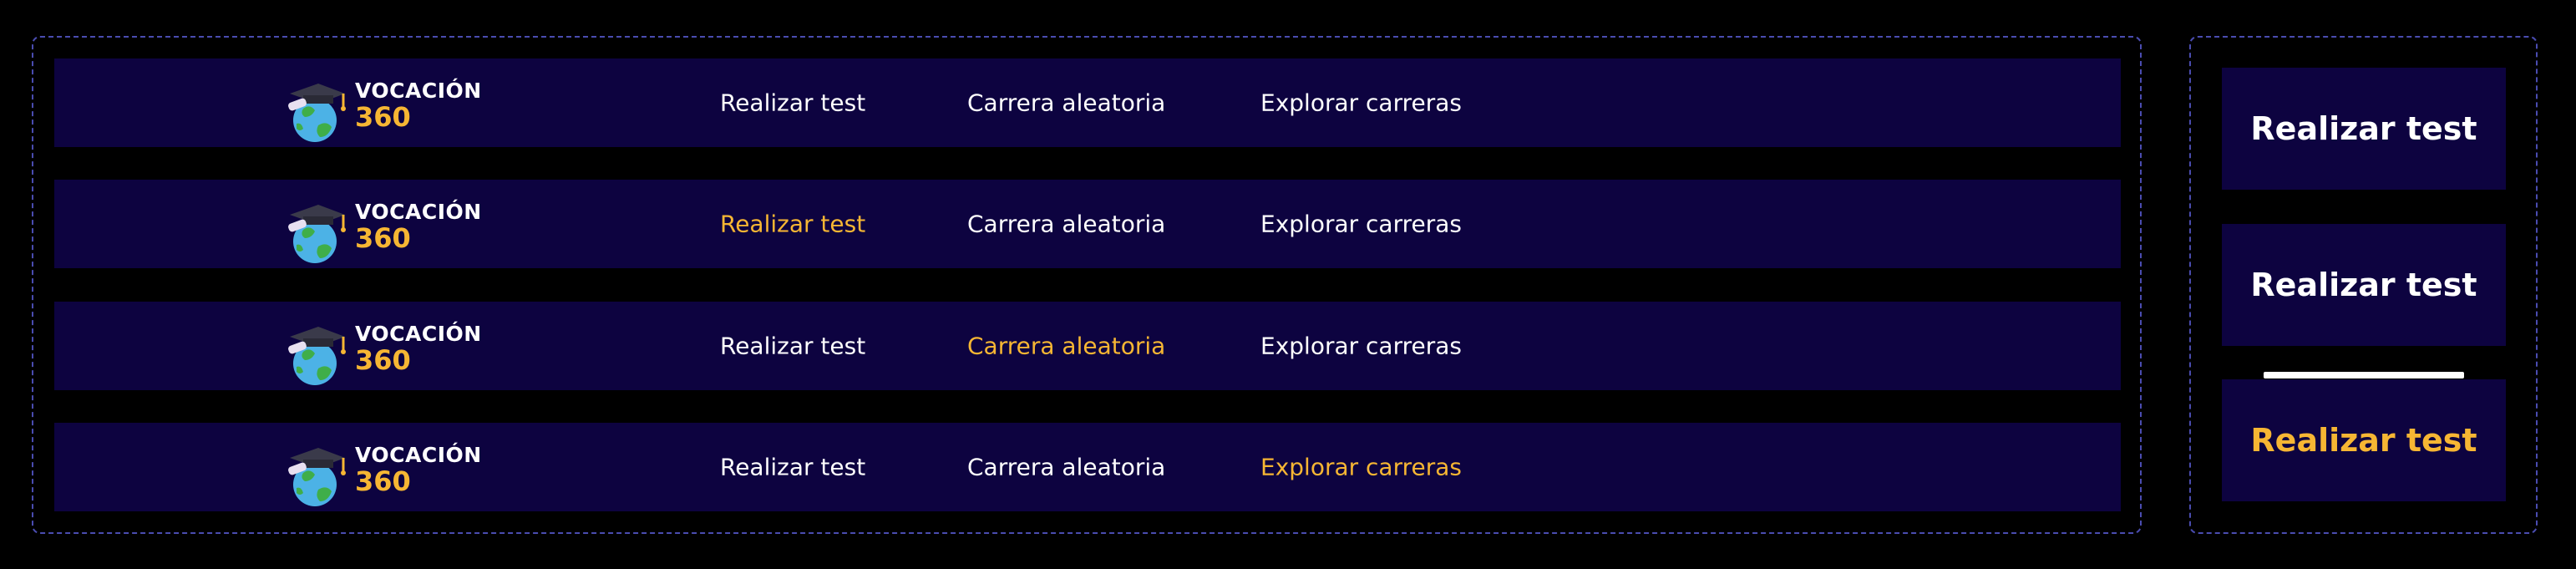 This screenshot has width=2576, height=569. I want to click on realizar-test-button-hover: Realizar test, so click(2364, 301).